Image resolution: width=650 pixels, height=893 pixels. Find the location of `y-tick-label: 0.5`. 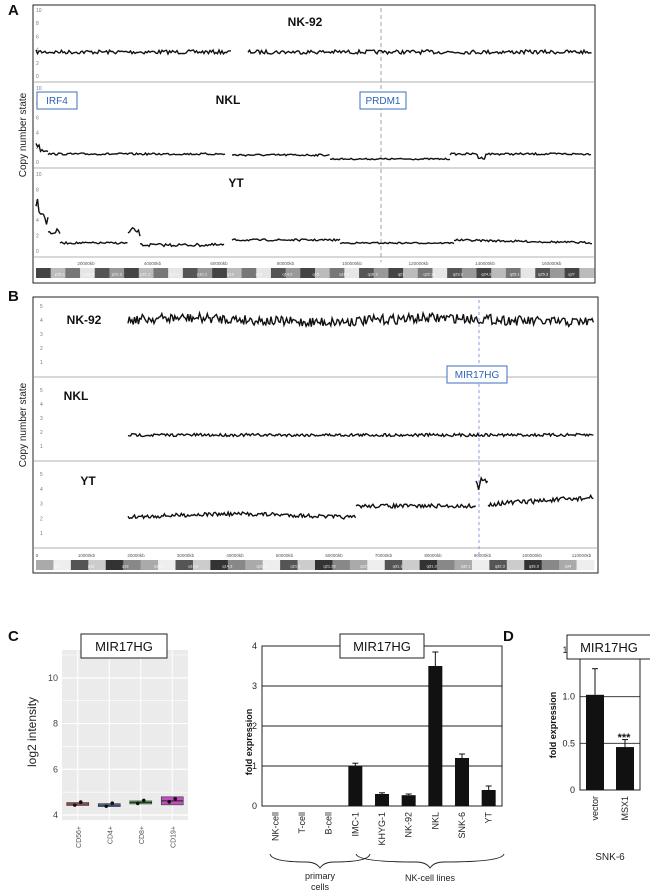

y-tick-label: 0.5 is located at coordinates (568, 743).